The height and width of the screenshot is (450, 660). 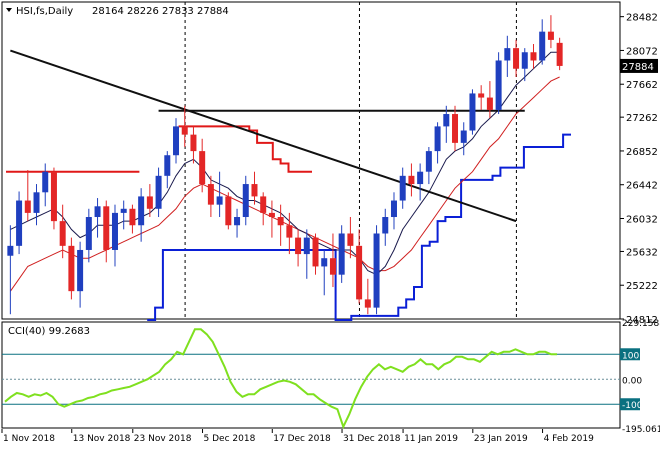 I want to click on price-tick-label: 28072, so click(x=642, y=51).